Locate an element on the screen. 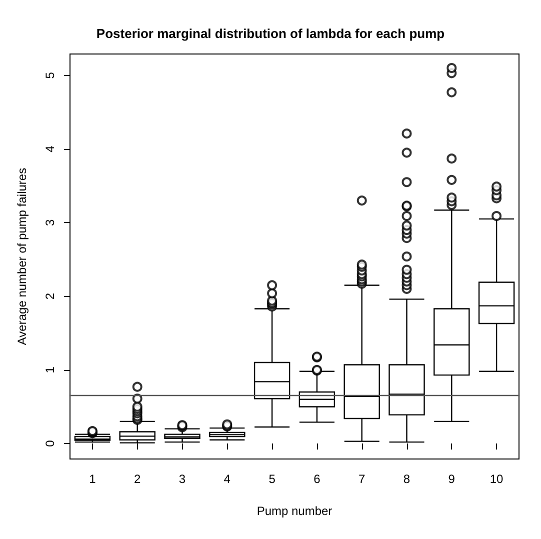  x-tick-label: 8 is located at coordinates (406, 479).